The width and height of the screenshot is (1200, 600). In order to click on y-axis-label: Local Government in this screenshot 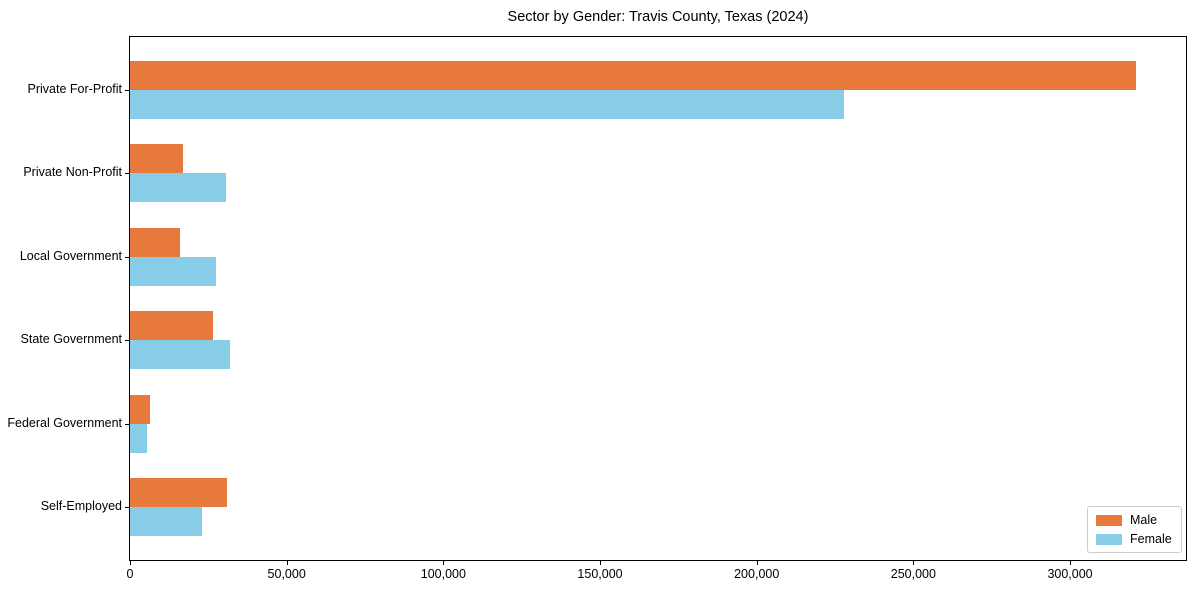, I will do `click(70, 255)`.